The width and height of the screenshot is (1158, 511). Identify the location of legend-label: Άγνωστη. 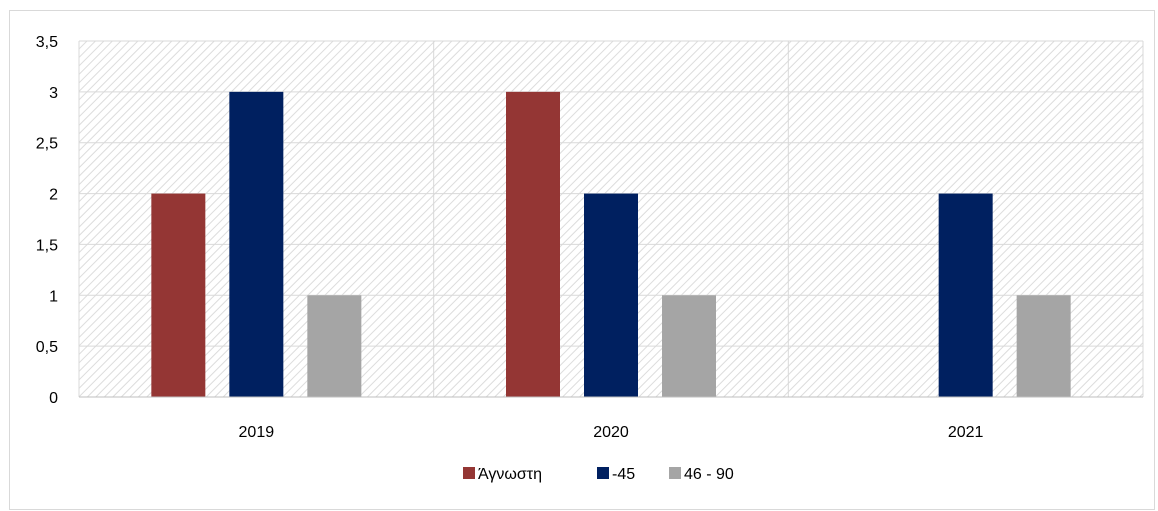
(510, 474).